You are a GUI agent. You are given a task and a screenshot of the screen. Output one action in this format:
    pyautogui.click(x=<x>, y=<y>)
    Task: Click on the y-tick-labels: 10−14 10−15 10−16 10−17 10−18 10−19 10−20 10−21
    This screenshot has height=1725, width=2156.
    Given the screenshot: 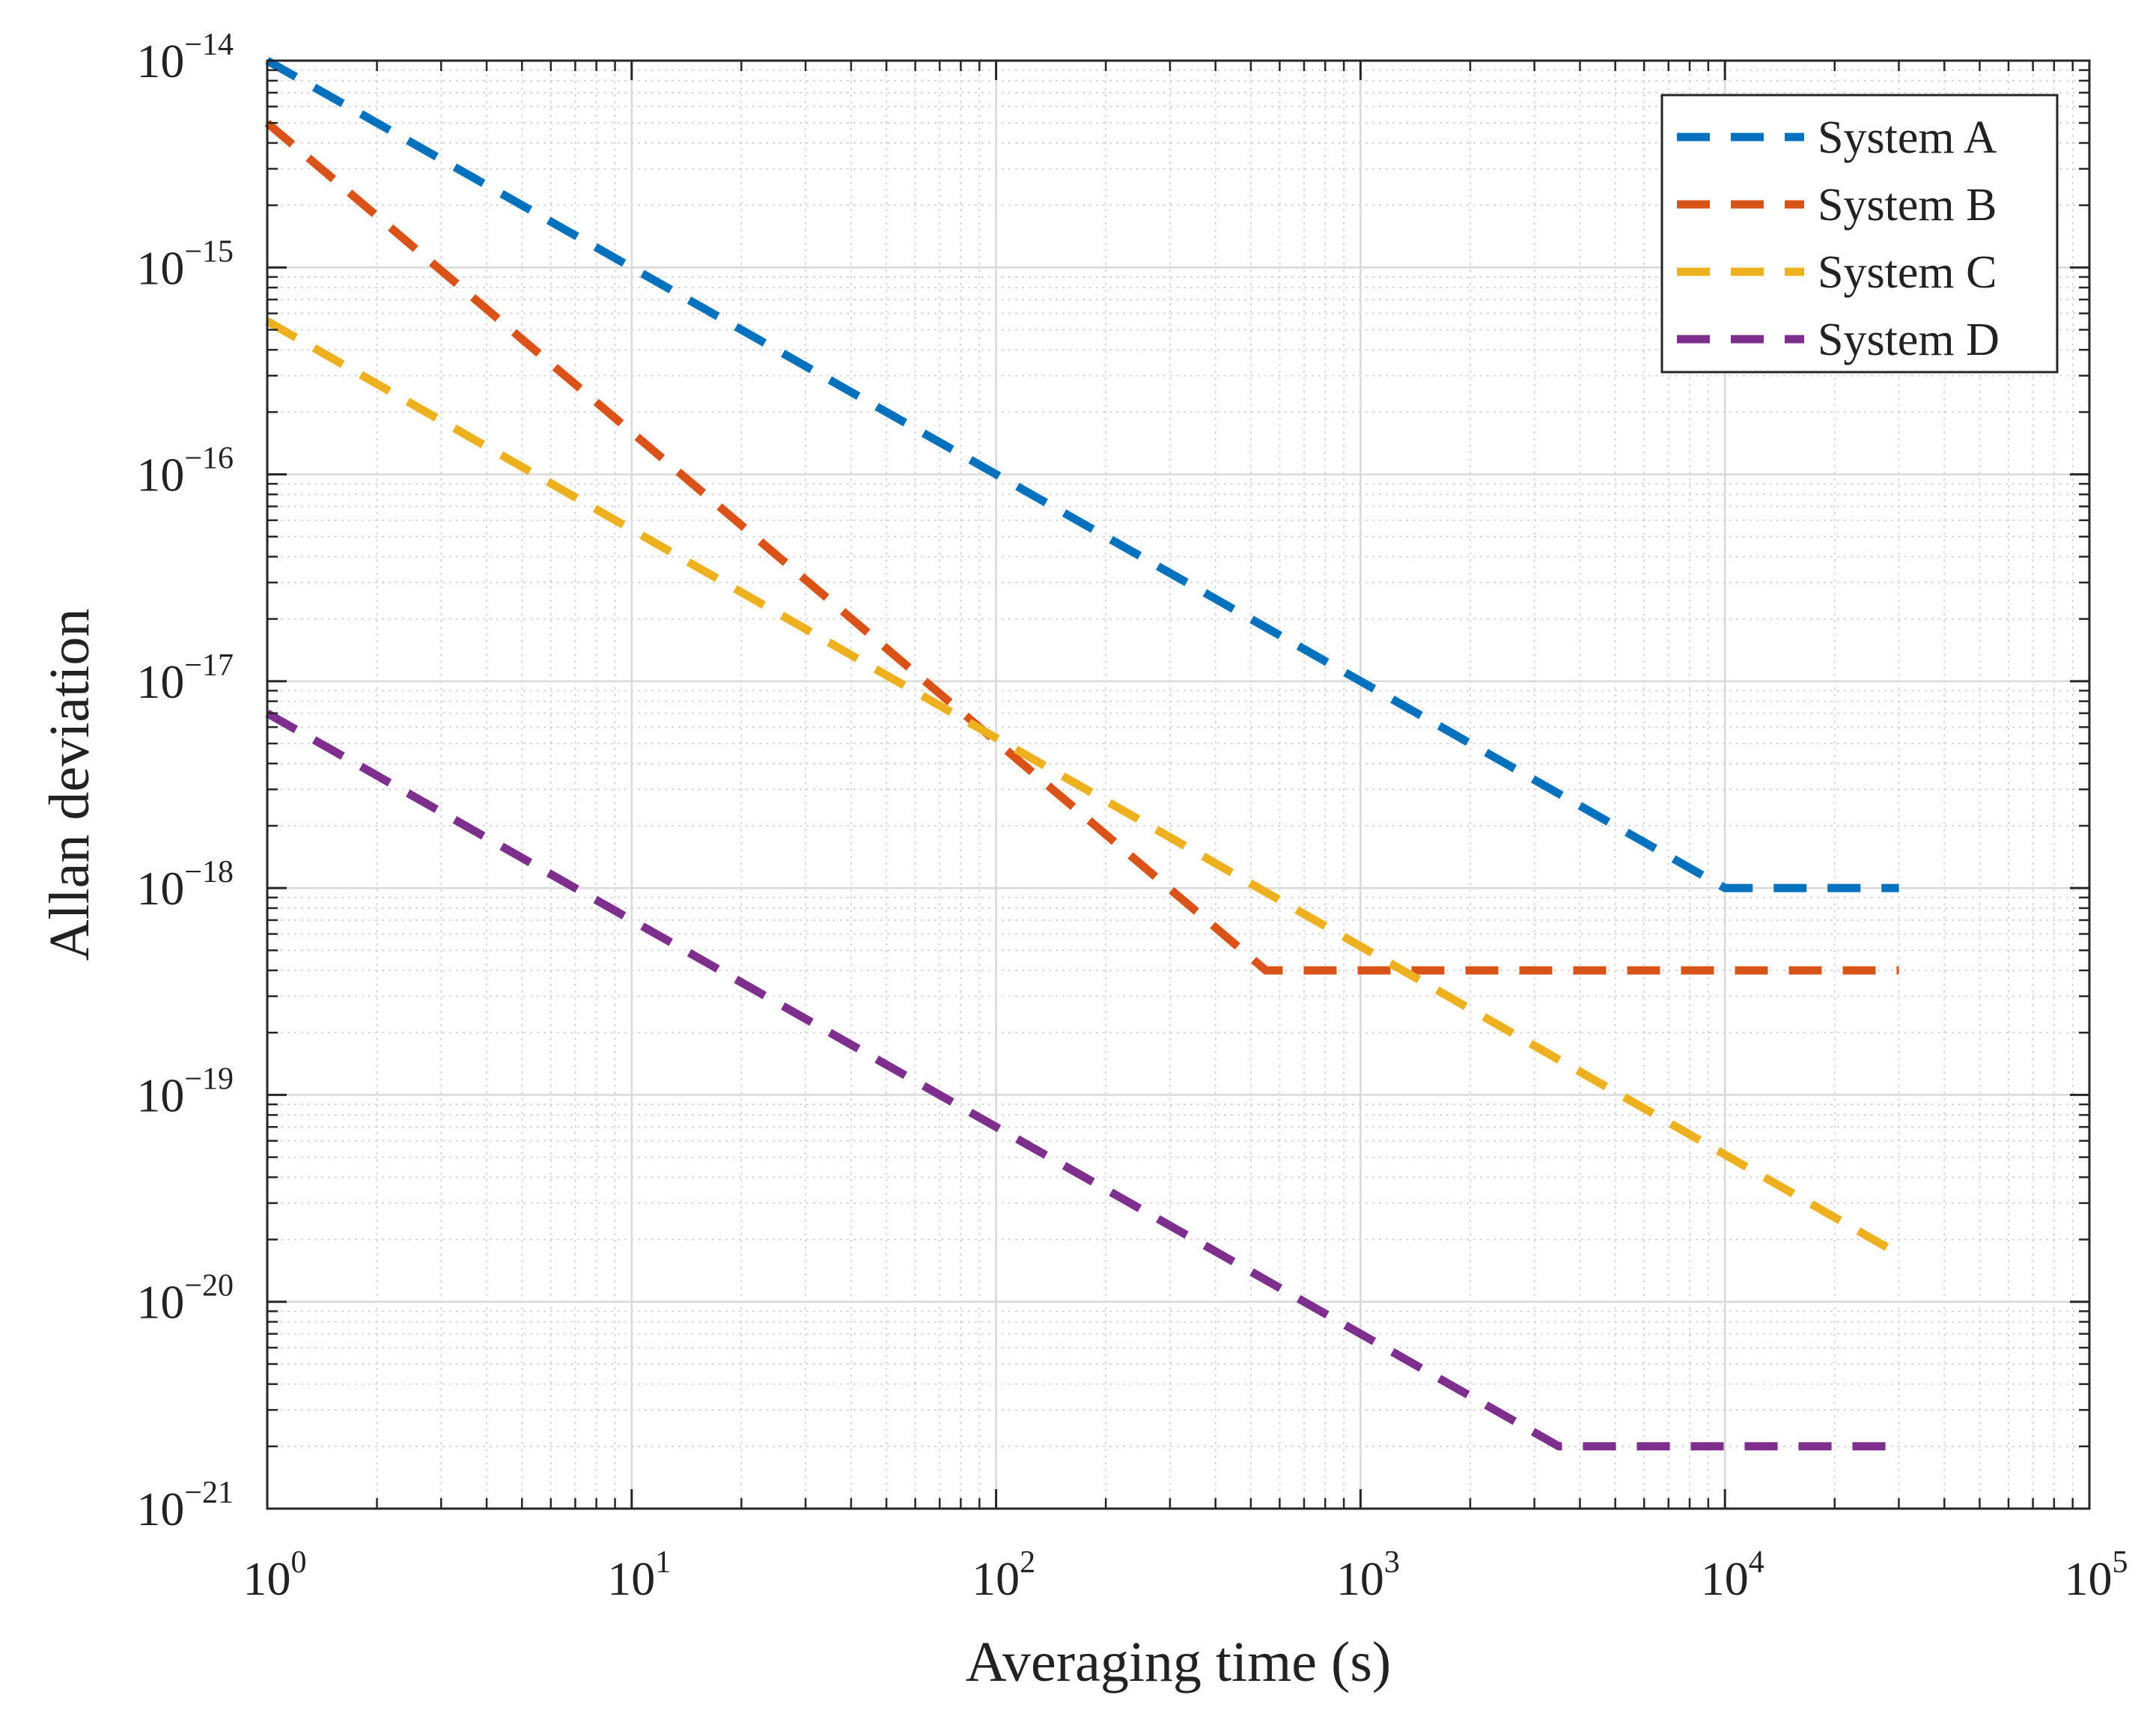 What is the action you would take?
    pyautogui.click(x=185, y=782)
    